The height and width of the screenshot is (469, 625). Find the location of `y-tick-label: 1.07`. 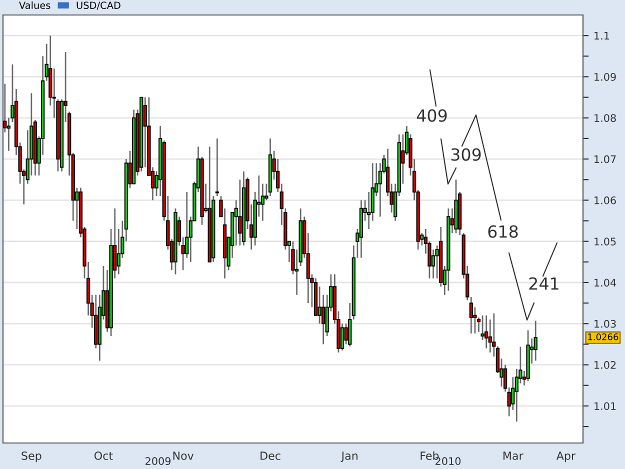

y-tick-label: 1.07 is located at coordinates (605, 159).